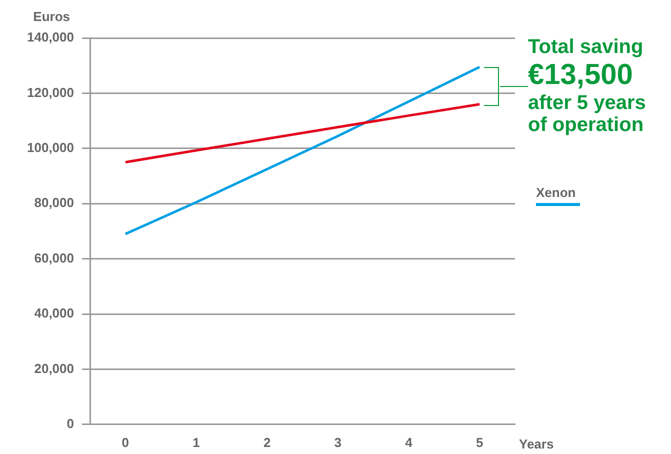 Image resolution: width=671 pixels, height=454 pixels. Describe the element at coordinates (50, 147) in the screenshot. I see `y-tick-label: 100,000` at that location.